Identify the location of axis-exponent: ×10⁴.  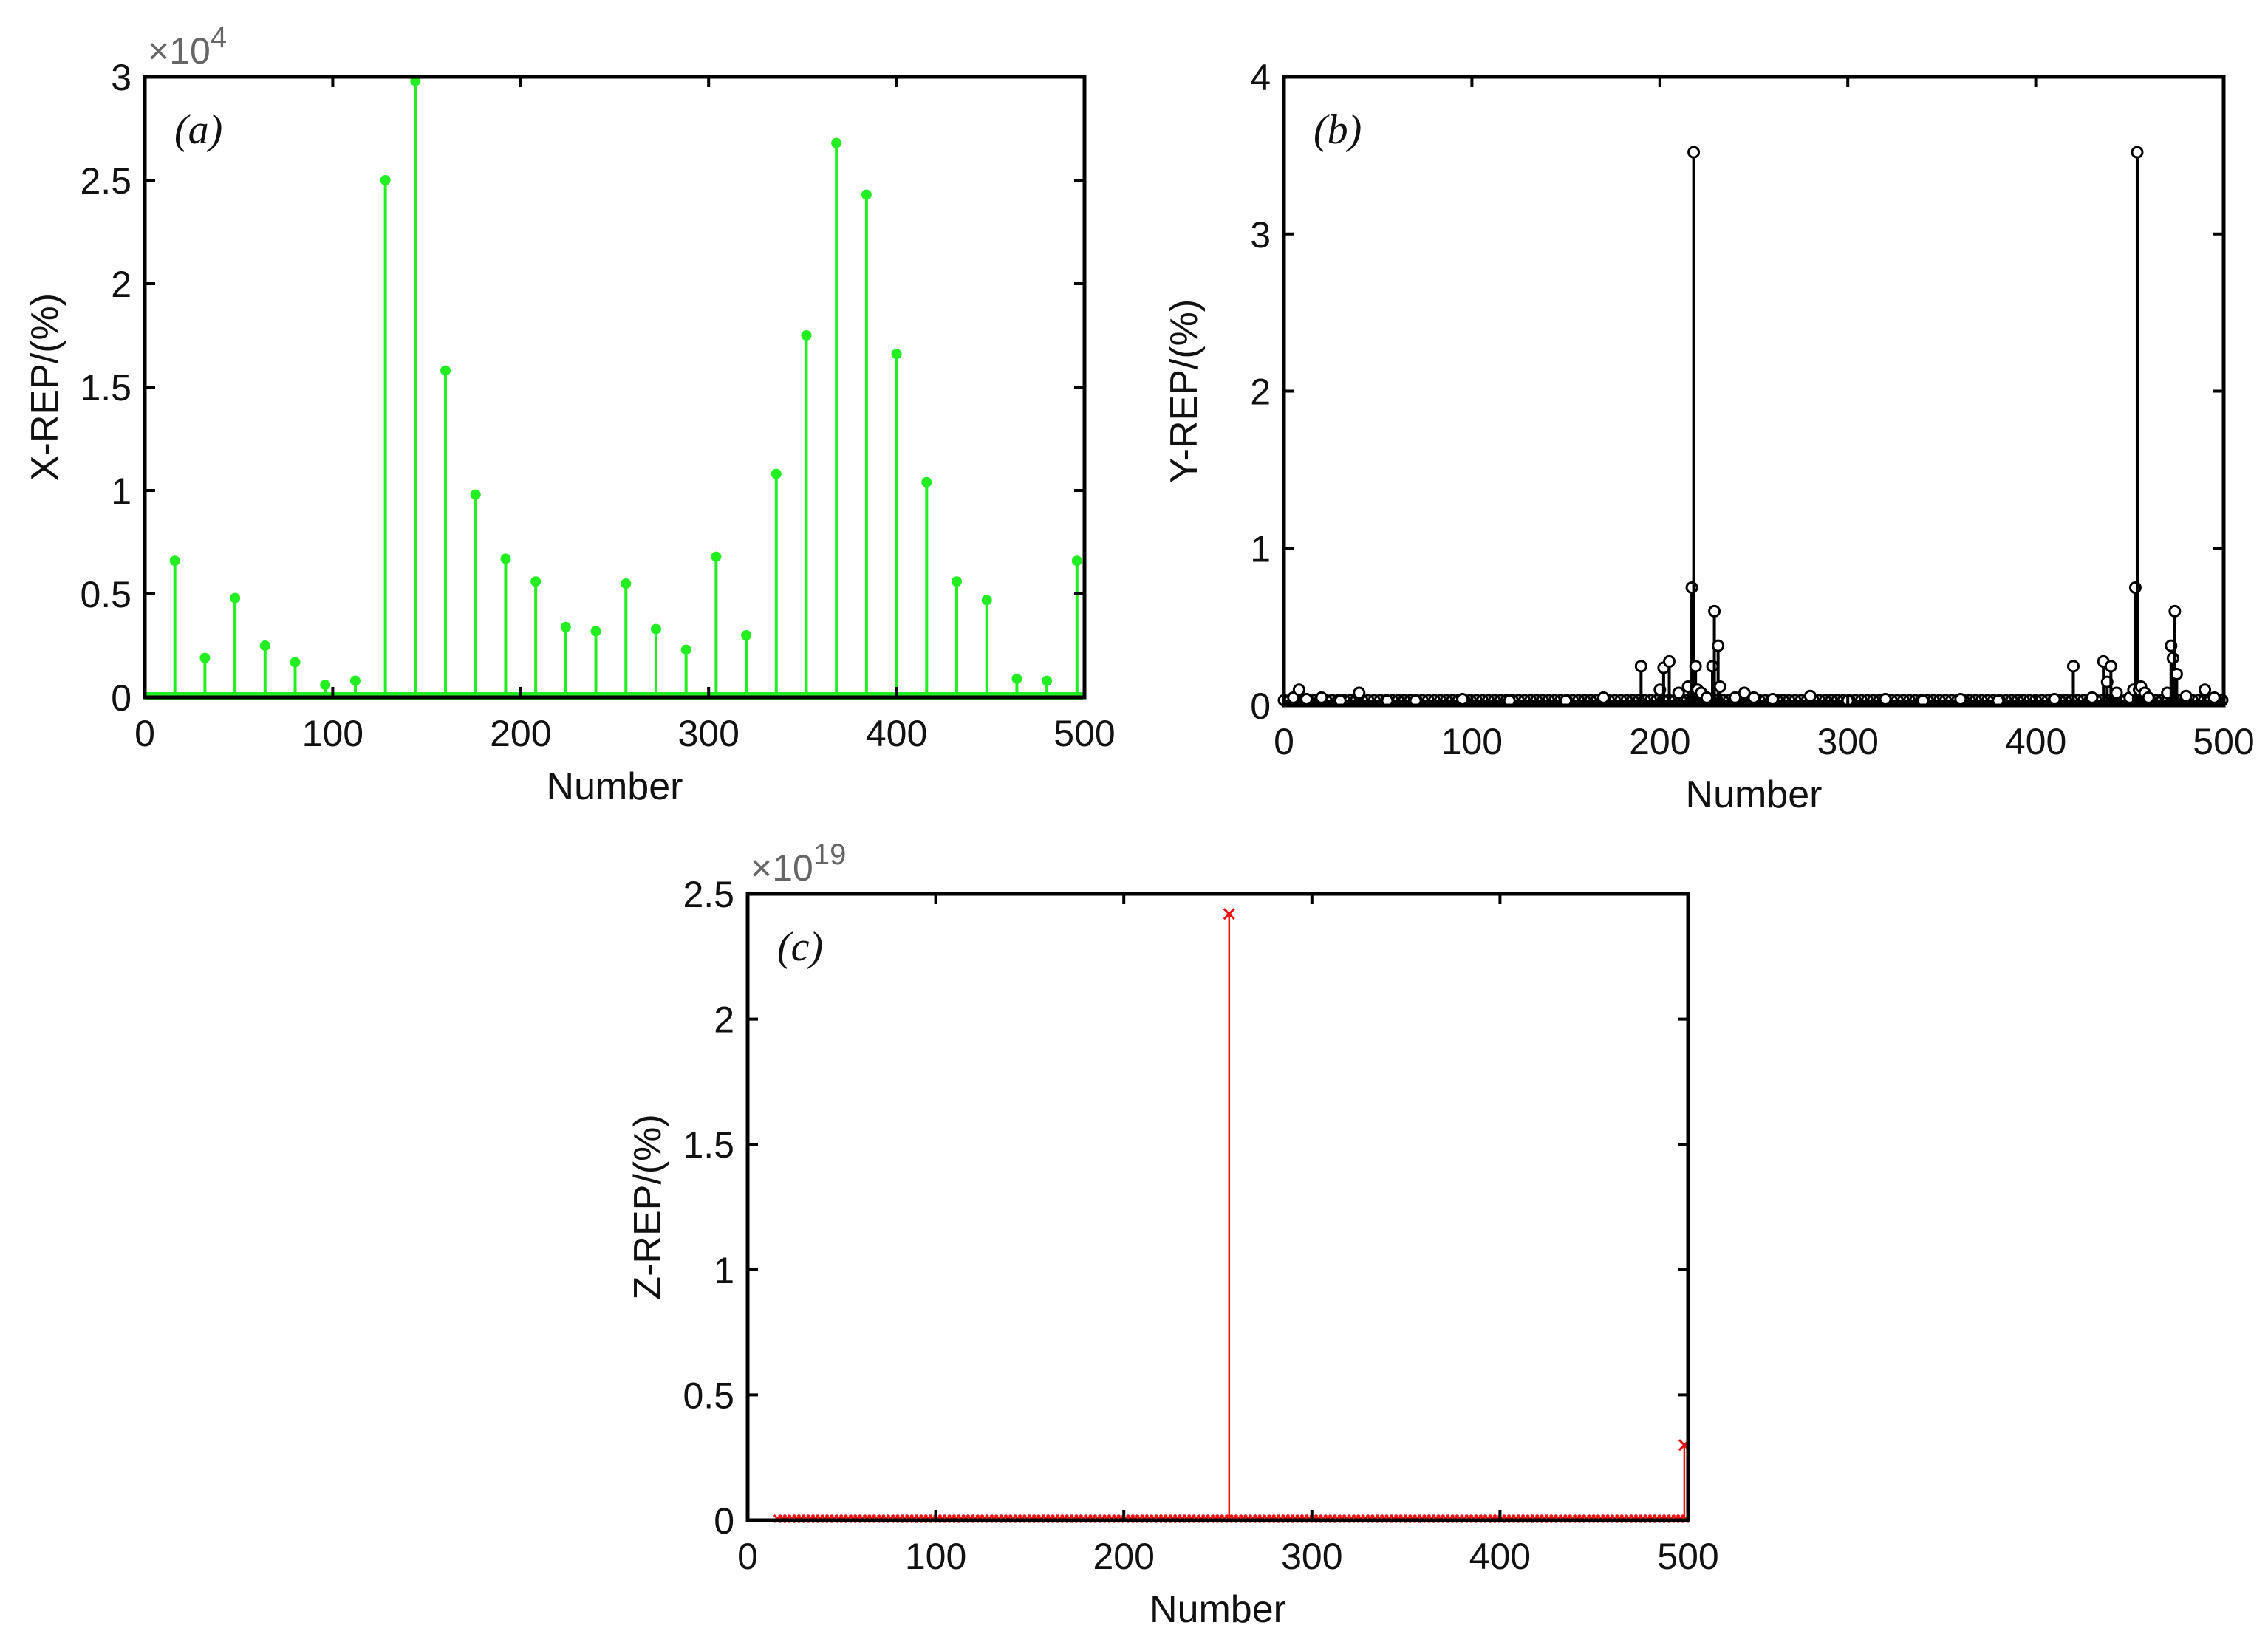
(187, 46).